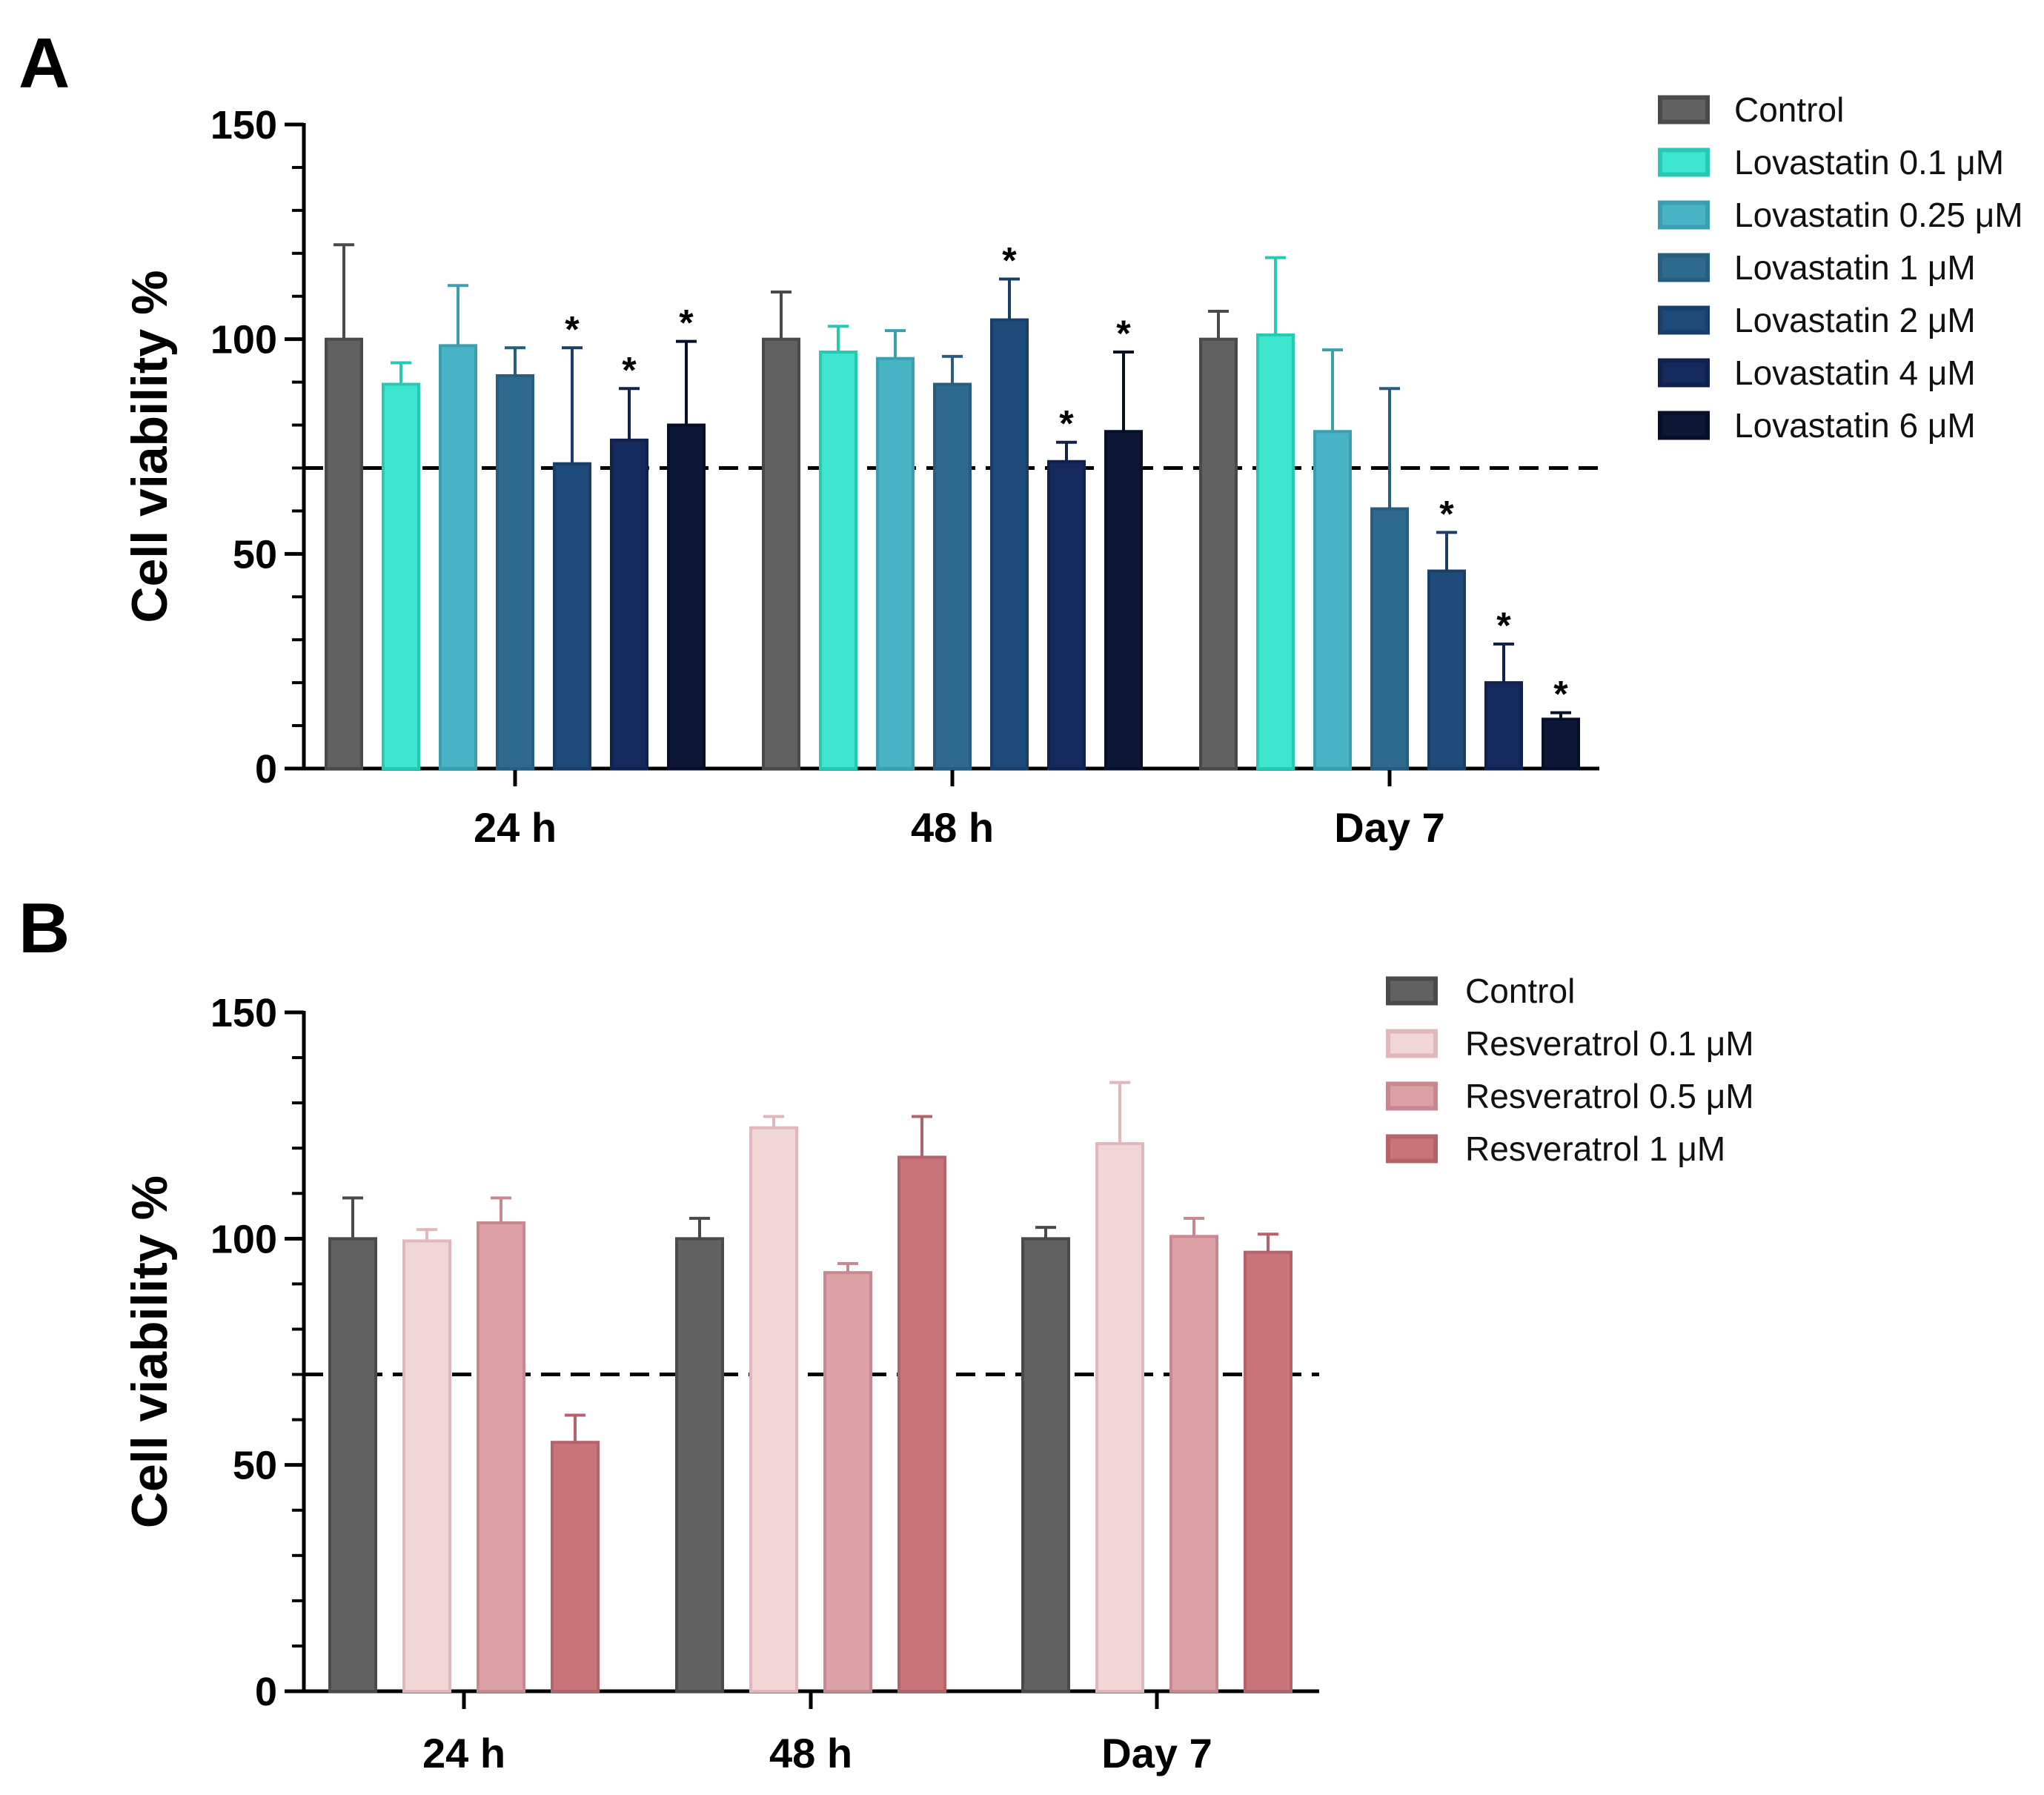 This screenshot has height=1795, width=2044. Describe the element at coordinates (1609, 1096) in the screenshot. I see `legend-label: Resveratrol 0.5 μM` at that location.